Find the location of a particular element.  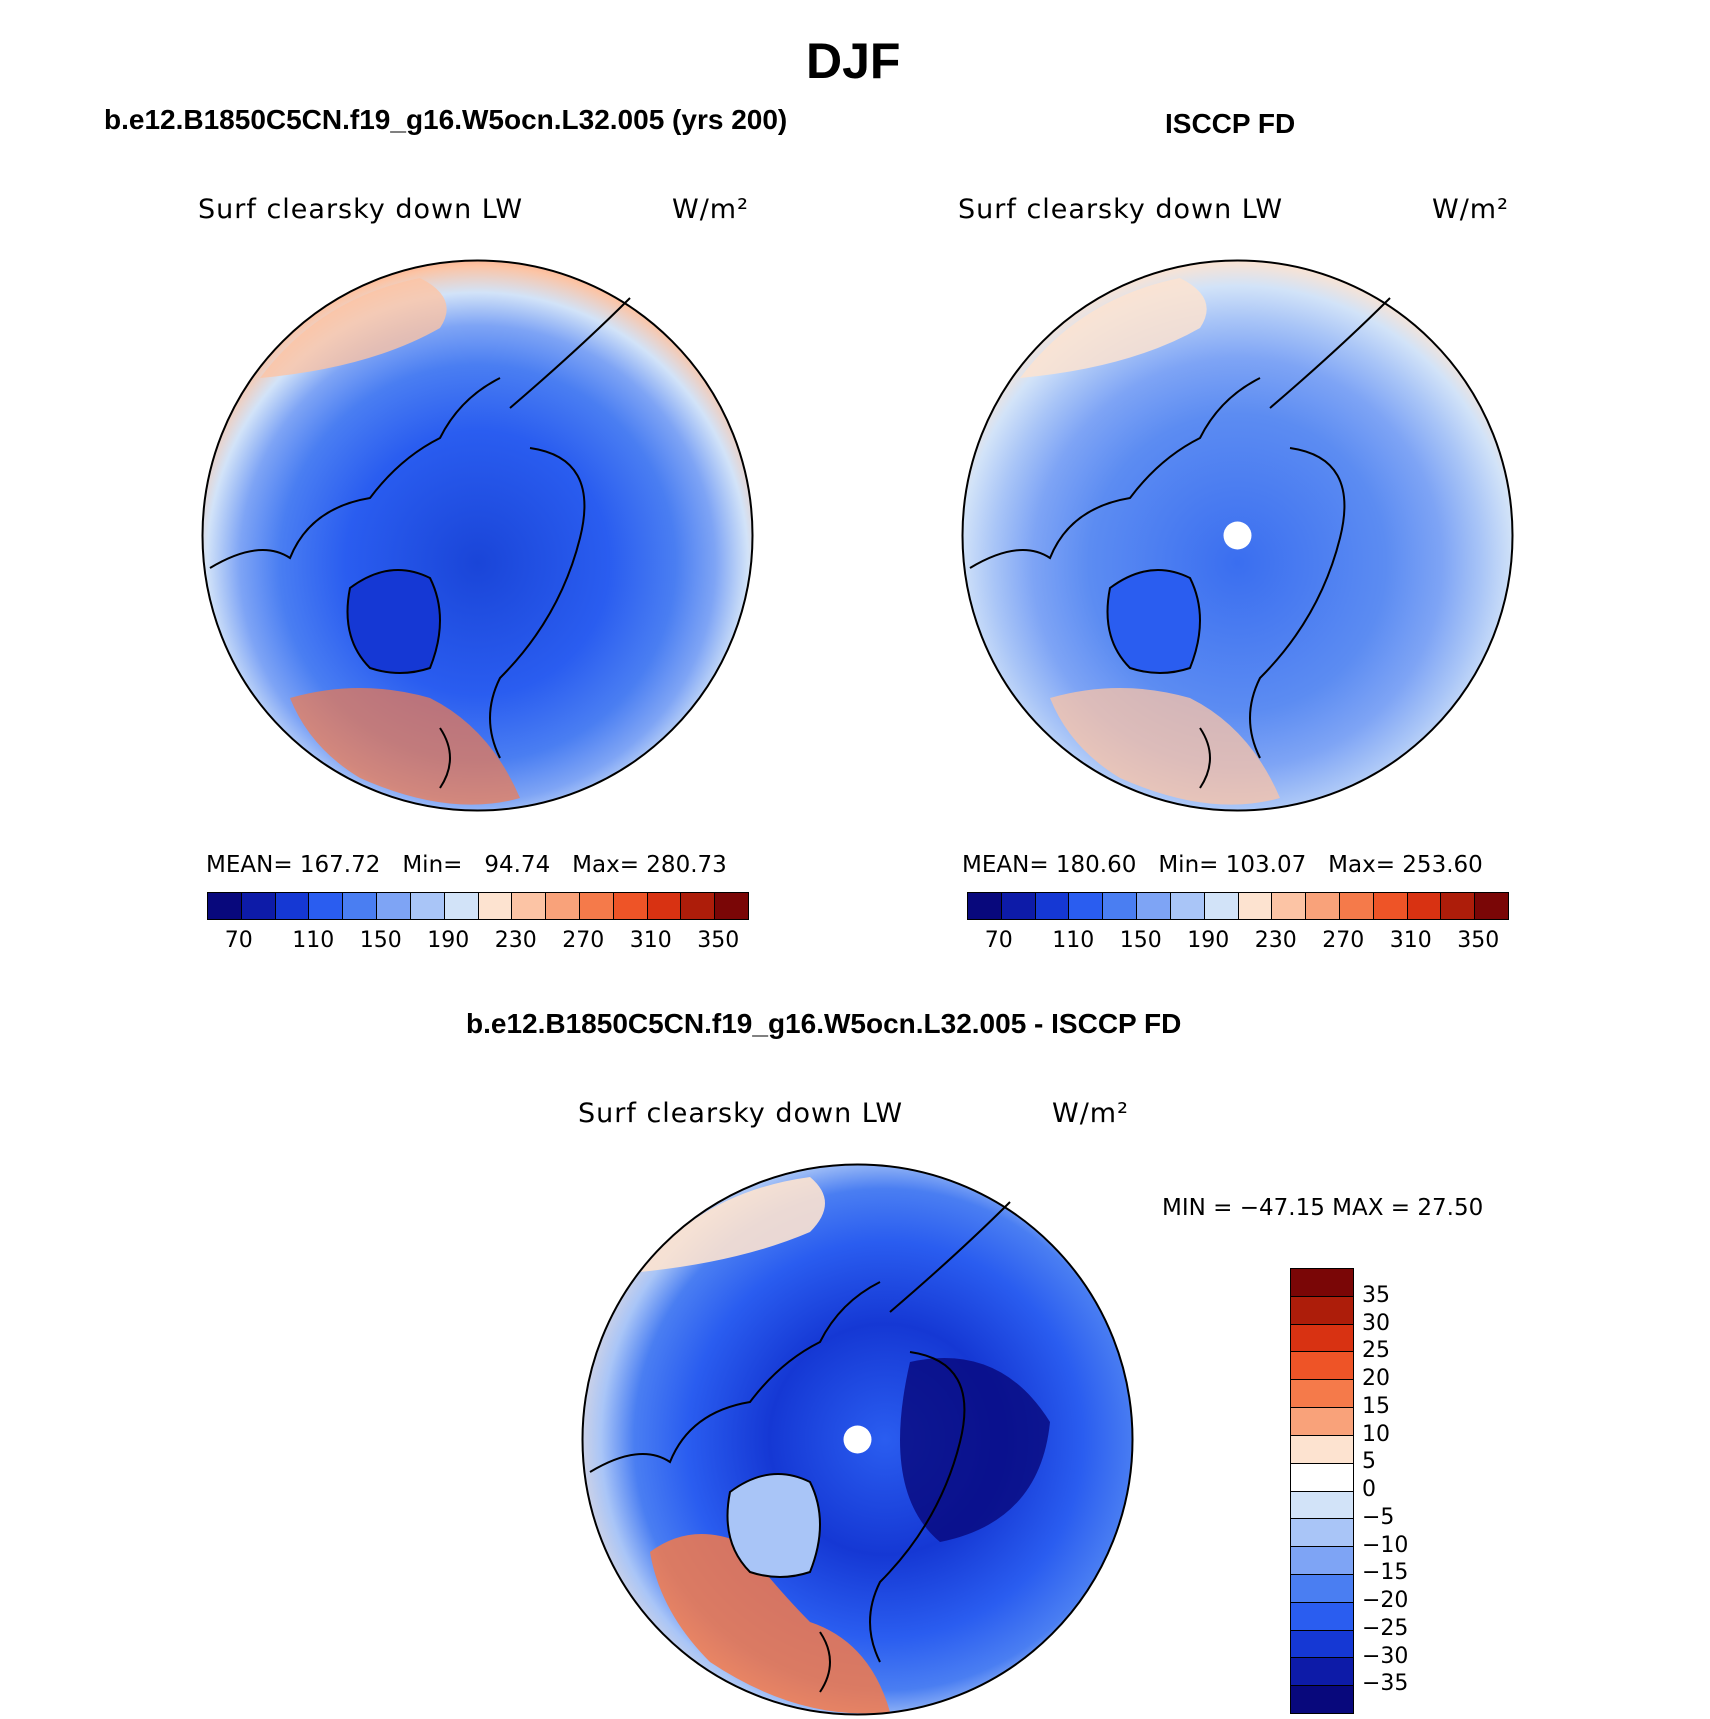

panel1-max-value: 280.73 is located at coordinates (686, 865).